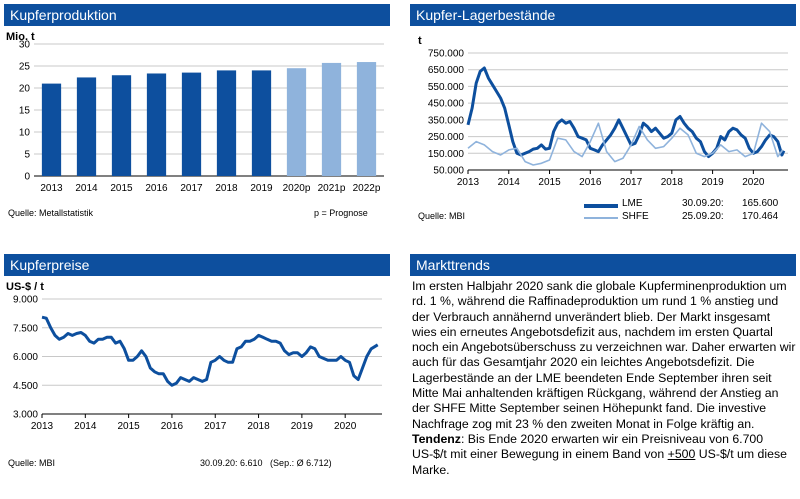  What do you see at coordinates (625, 144) in the screenshot?
I see `series-line-shfe` at bounding box center [625, 144].